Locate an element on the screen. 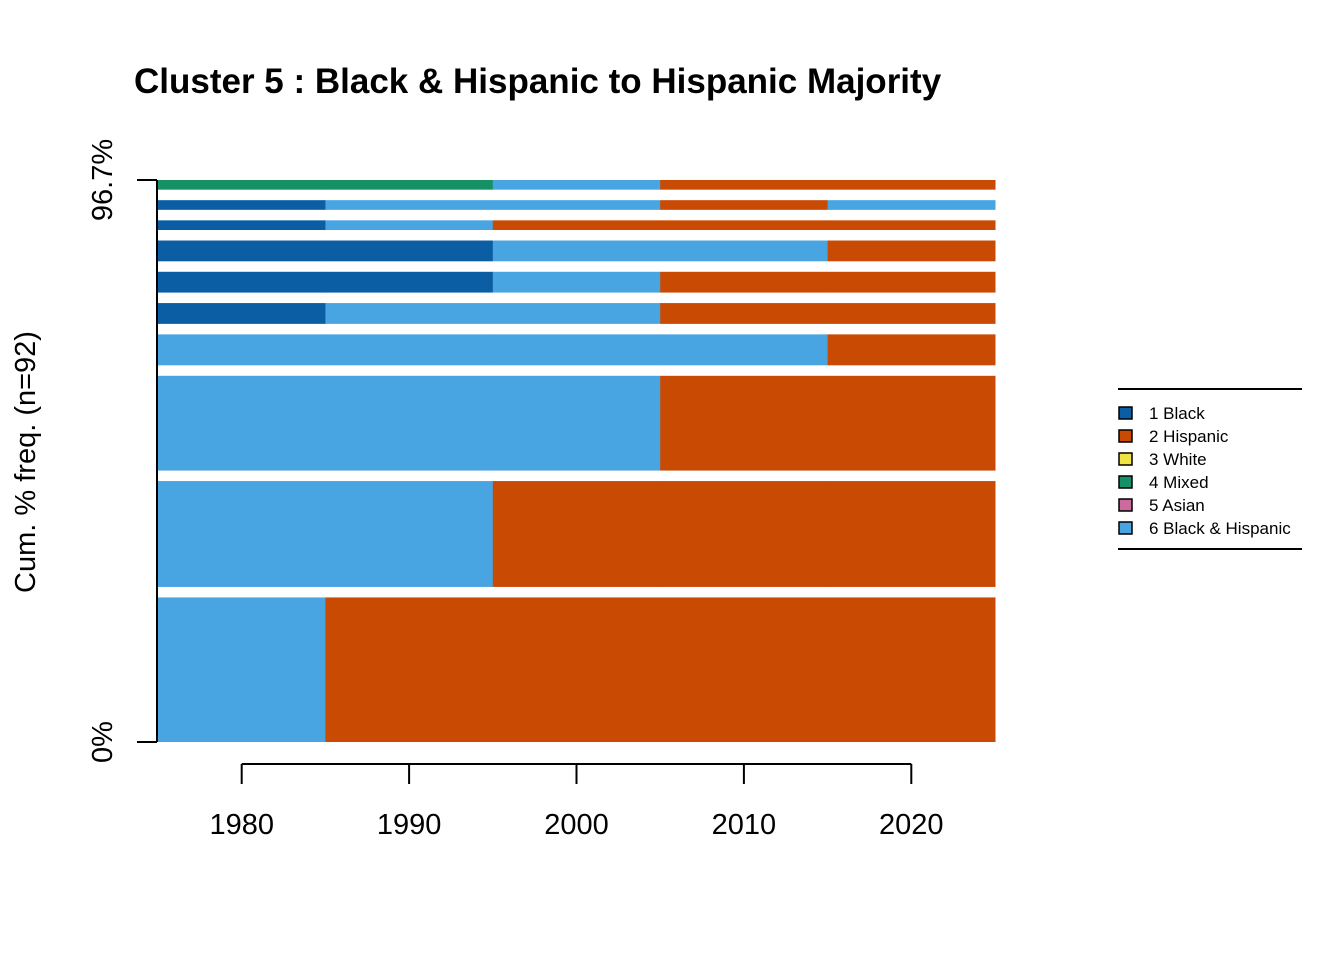 This screenshot has height=960, width=1344. legend-item: 4 Mixed is located at coordinates (1163, 482).